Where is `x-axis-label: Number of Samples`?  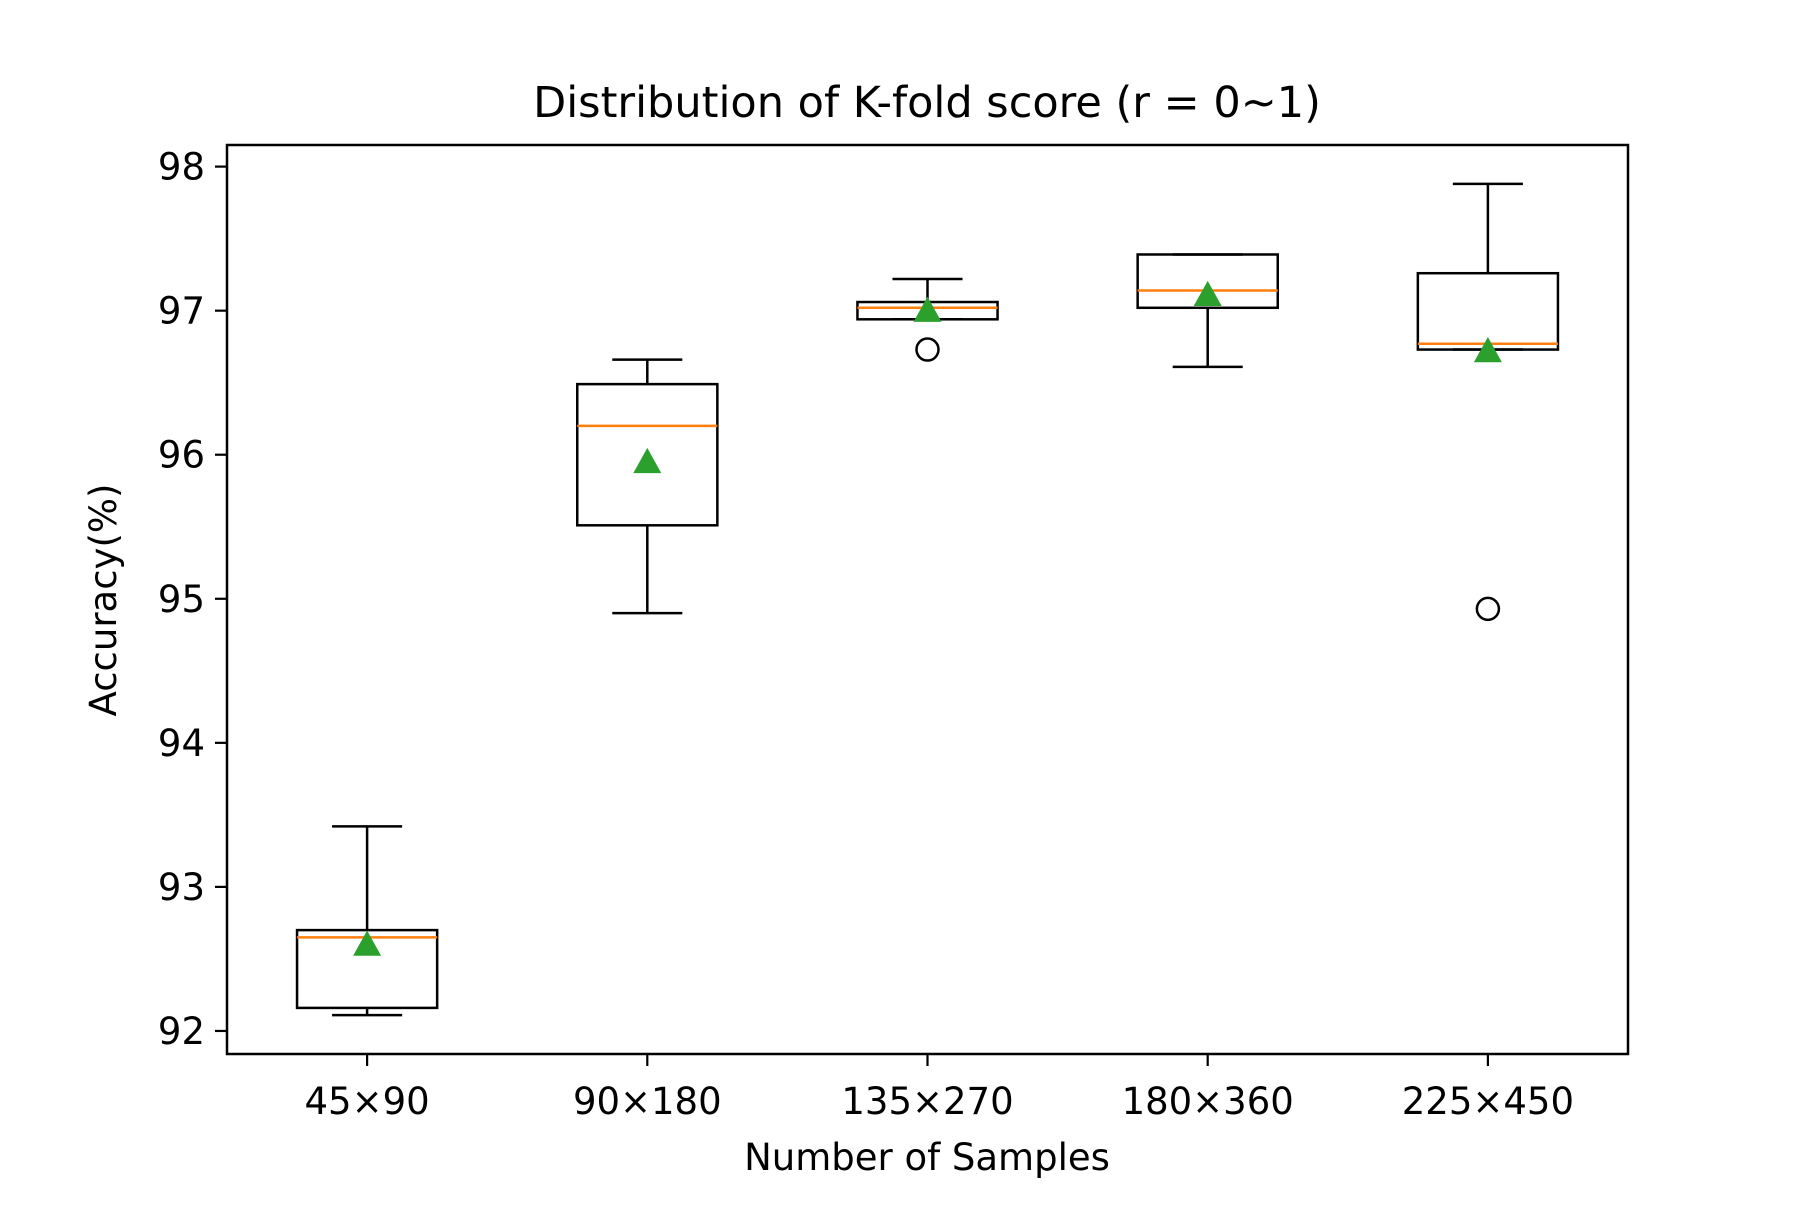 x-axis-label: Number of Samples is located at coordinates (927, 1157).